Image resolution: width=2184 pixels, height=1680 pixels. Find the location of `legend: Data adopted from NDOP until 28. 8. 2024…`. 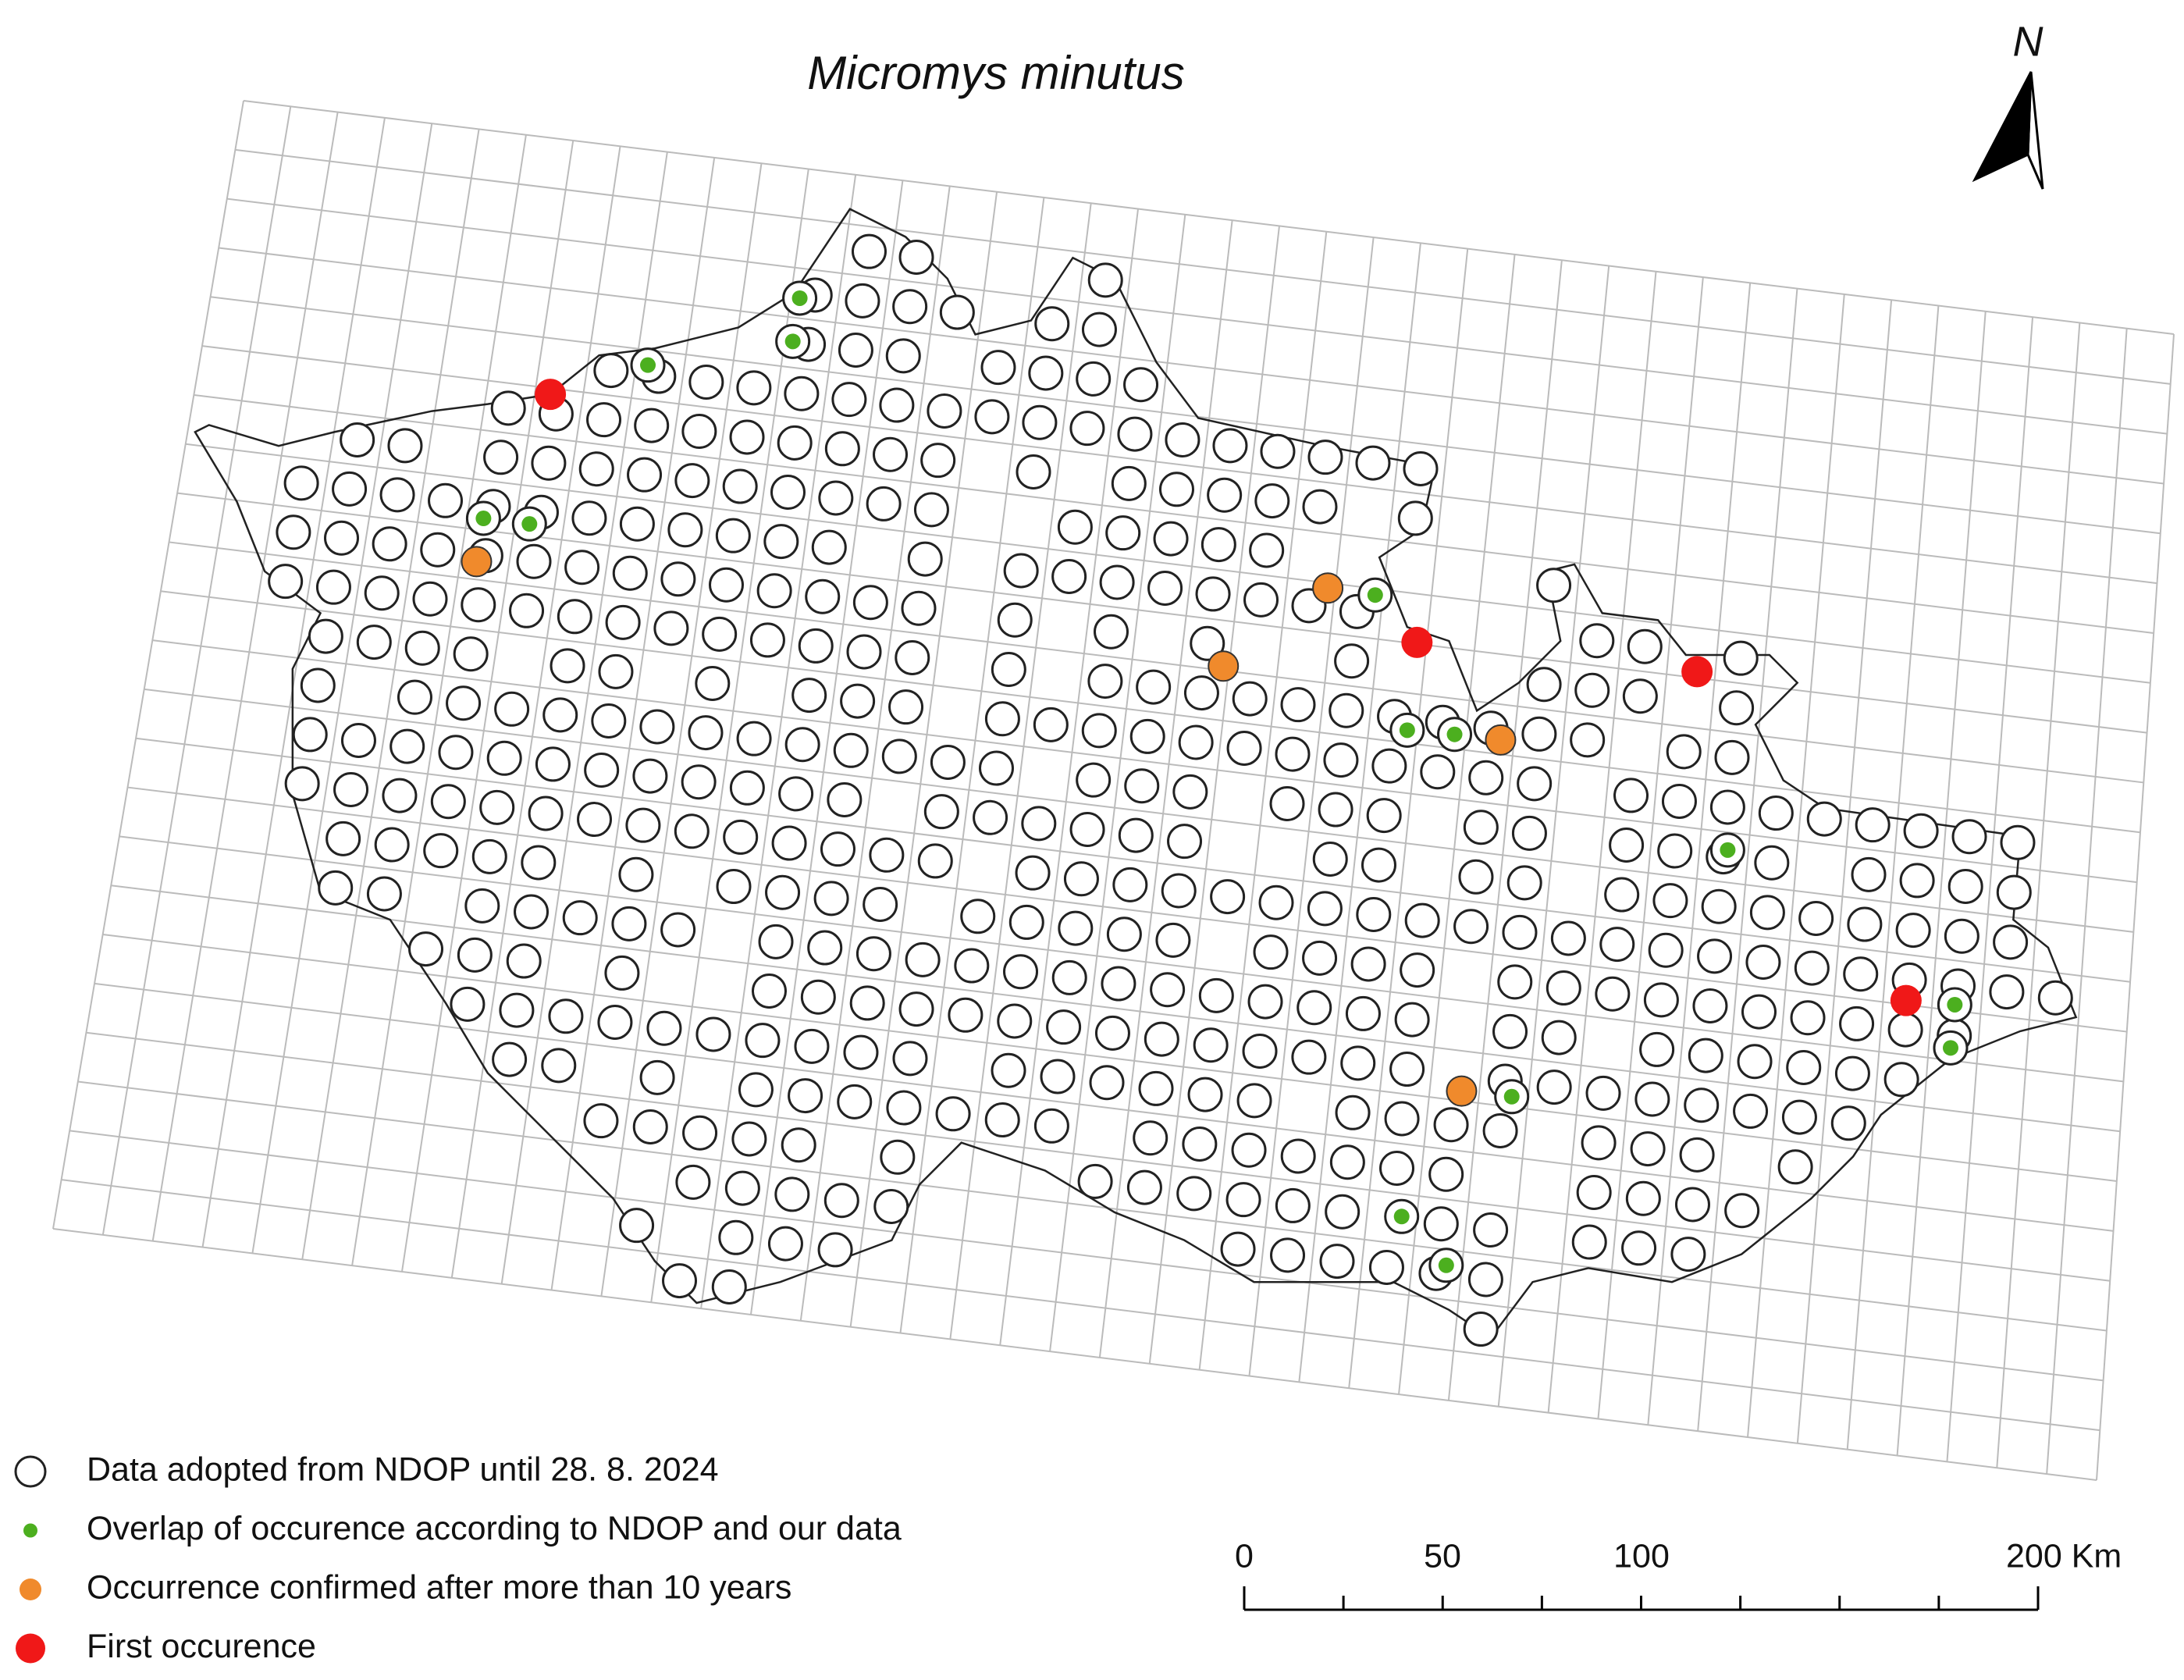

legend: Data adopted from NDOP until 28. 8. 2024… is located at coordinates (458, 1557).